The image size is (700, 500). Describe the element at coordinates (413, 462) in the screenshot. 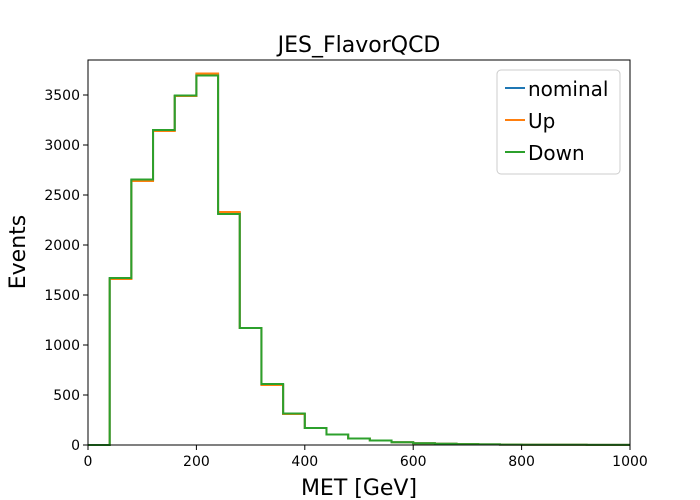

I see `x-tick-label: 600` at that location.